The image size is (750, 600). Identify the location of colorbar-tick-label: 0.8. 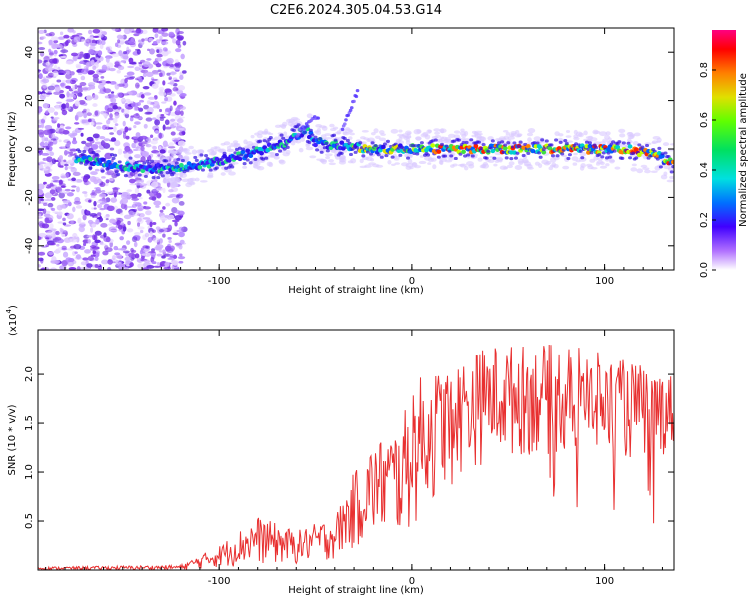
(704, 70).